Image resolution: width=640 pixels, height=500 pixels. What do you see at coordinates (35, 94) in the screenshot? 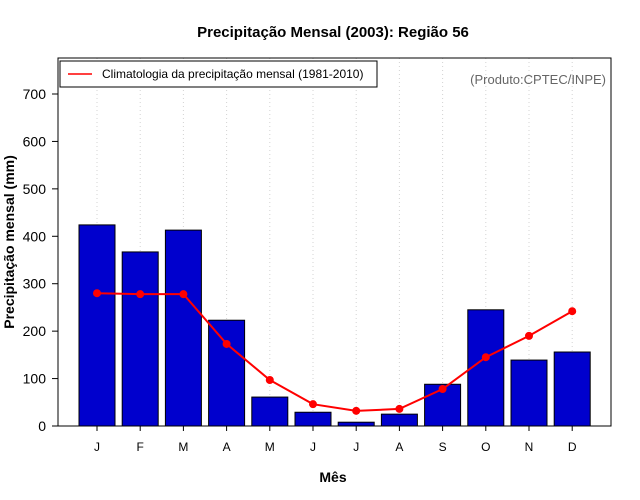
I see `y-tick-label: 700` at bounding box center [35, 94].